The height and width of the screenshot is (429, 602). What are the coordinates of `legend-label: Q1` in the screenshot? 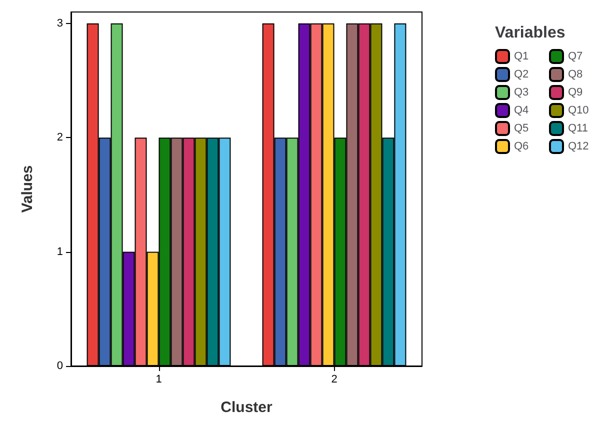 It's located at (521, 56).